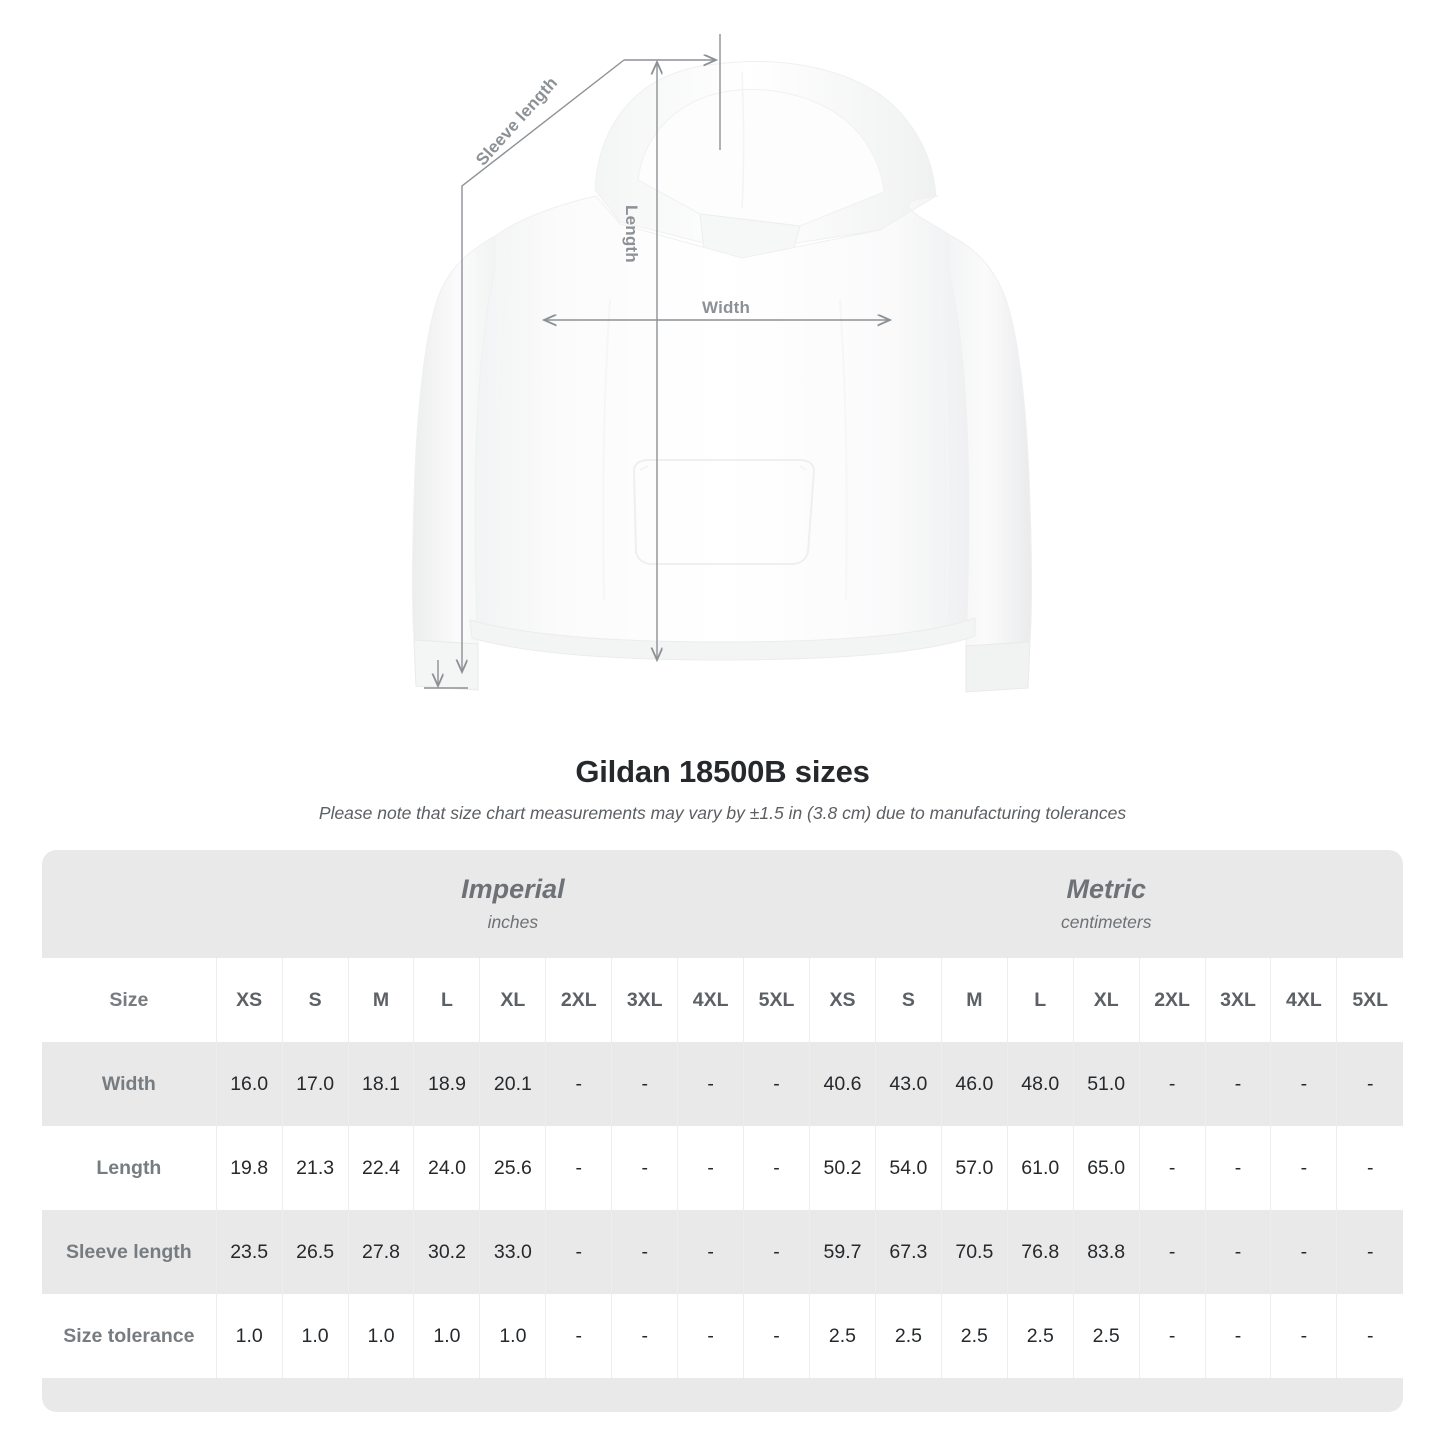  Describe the element at coordinates (842, 1000) in the screenshot. I see `size-header-metric-xs: XS` at that location.